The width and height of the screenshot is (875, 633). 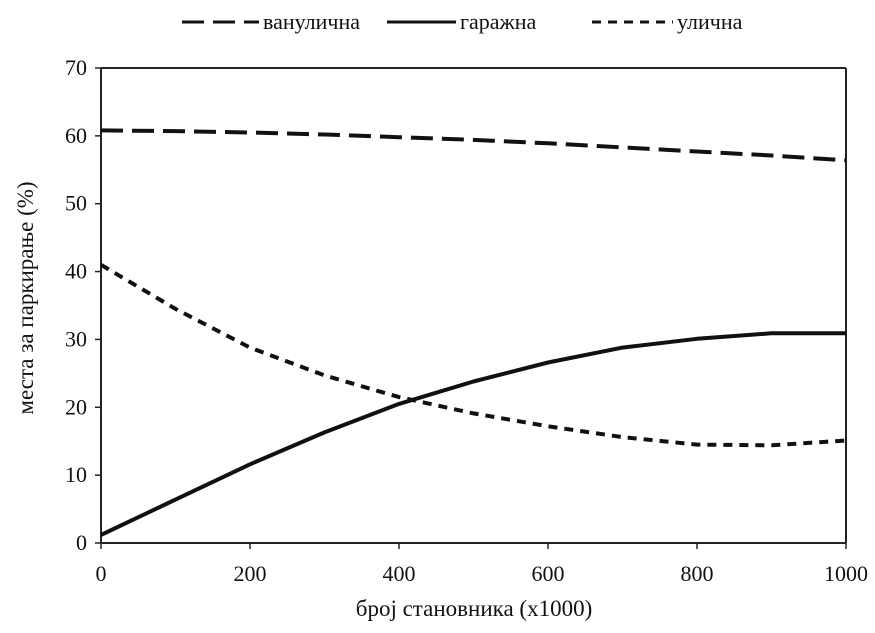 I want to click on x-tick-label: 800, so click(x=697, y=573).